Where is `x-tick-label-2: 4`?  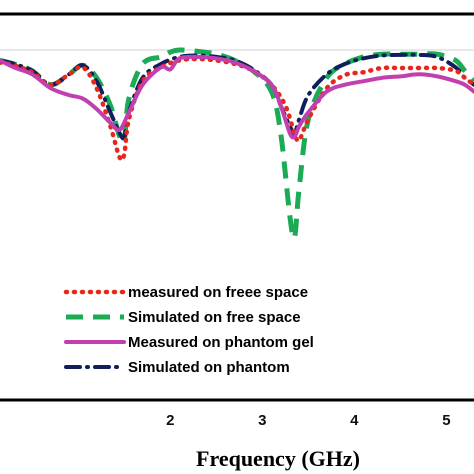
x-tick-label-2: 4 is located at coordinates (354, 420).